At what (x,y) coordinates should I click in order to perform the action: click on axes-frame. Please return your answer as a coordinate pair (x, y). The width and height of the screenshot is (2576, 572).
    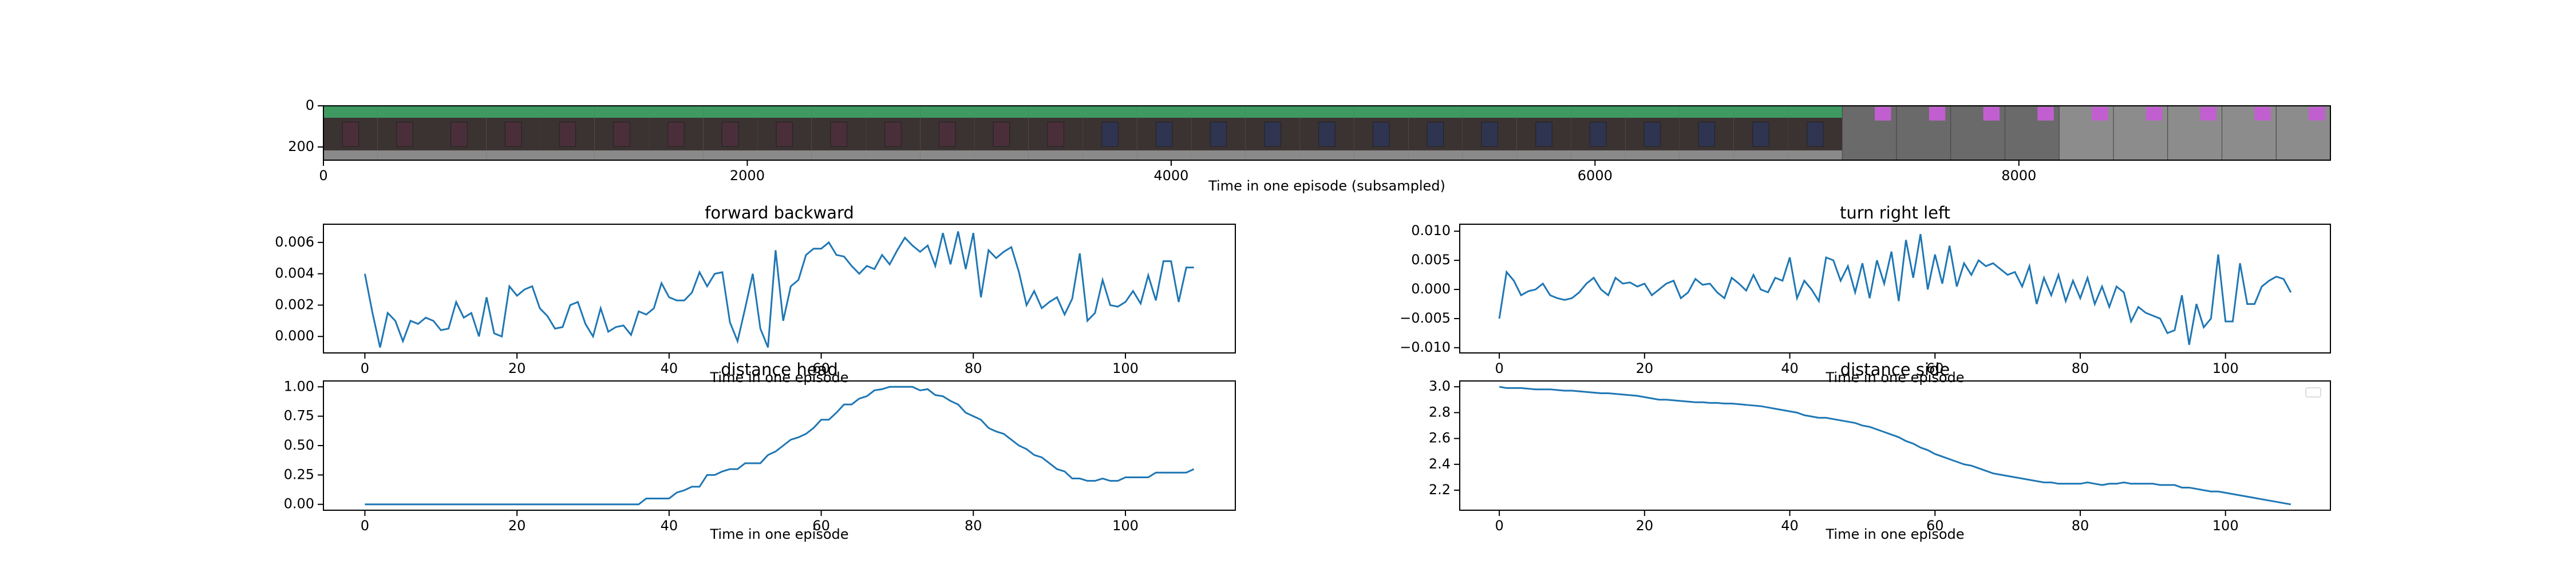
    Looking at the image, I should click on (779, 445).